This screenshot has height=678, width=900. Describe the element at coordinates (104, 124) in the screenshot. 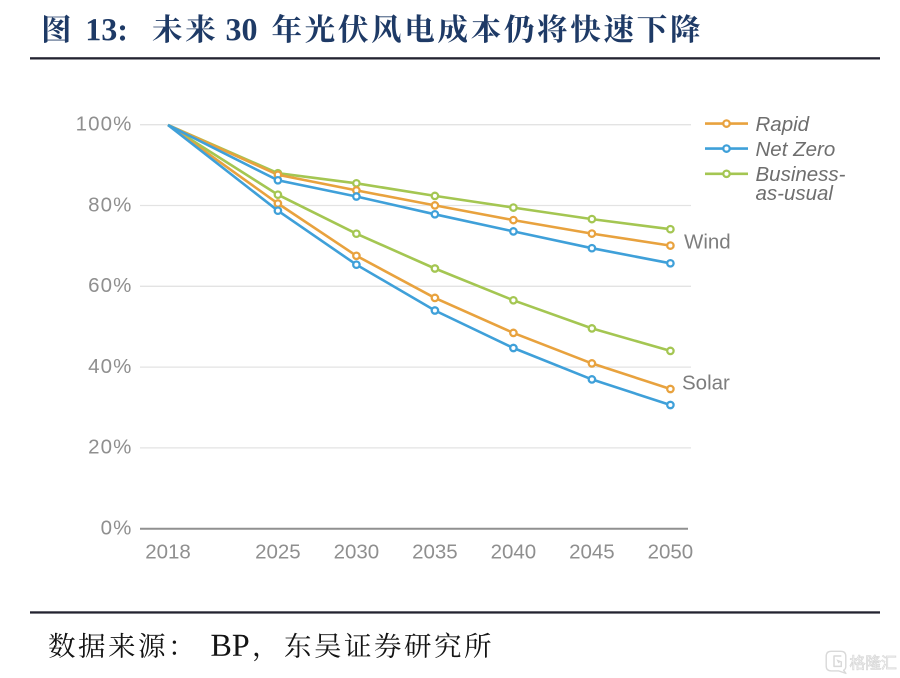

I see `svg-text: 100%` at that location.